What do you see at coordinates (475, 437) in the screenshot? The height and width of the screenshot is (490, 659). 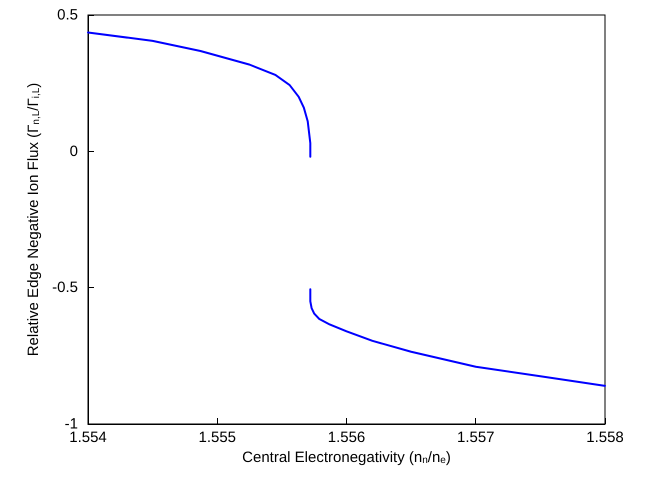 I see `x-tick-label: 1.557` at bounding box center [475, 437].